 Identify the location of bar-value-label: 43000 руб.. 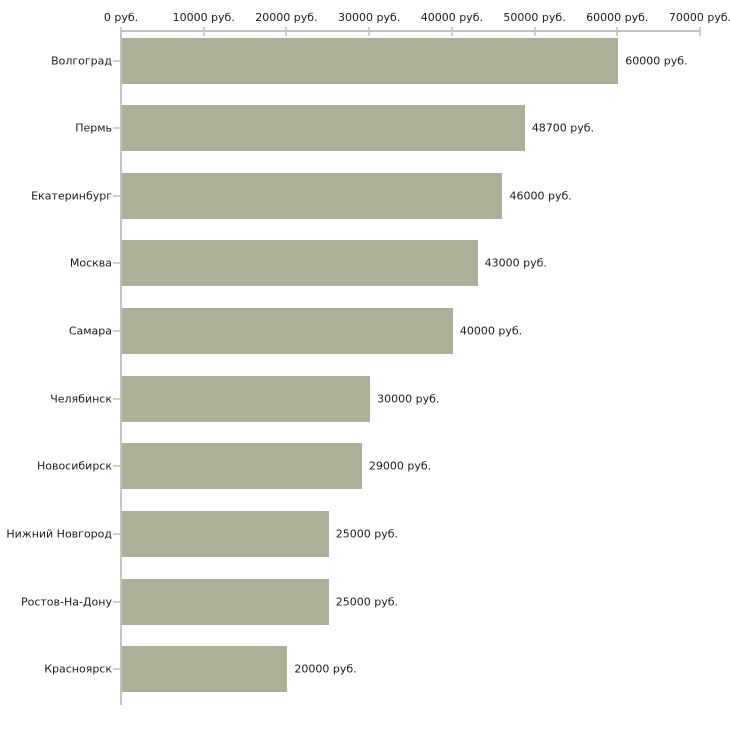
(515, 263).